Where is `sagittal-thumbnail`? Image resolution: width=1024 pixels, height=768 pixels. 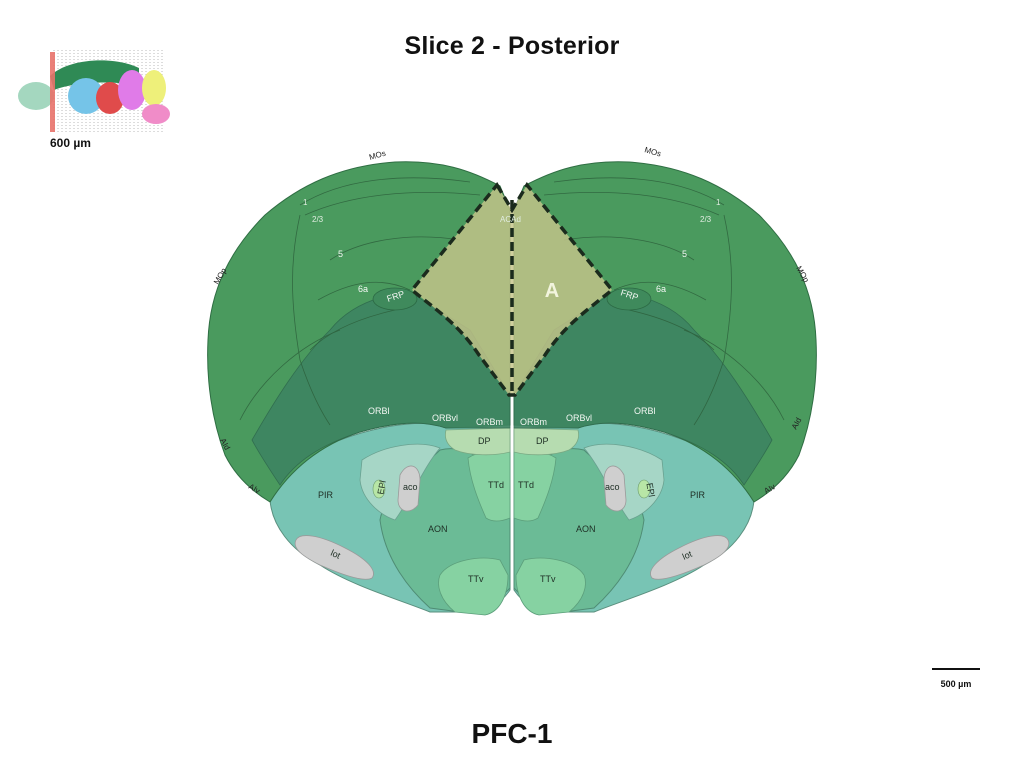
sagittal-thumbnail is located at coordinates (94, 91).